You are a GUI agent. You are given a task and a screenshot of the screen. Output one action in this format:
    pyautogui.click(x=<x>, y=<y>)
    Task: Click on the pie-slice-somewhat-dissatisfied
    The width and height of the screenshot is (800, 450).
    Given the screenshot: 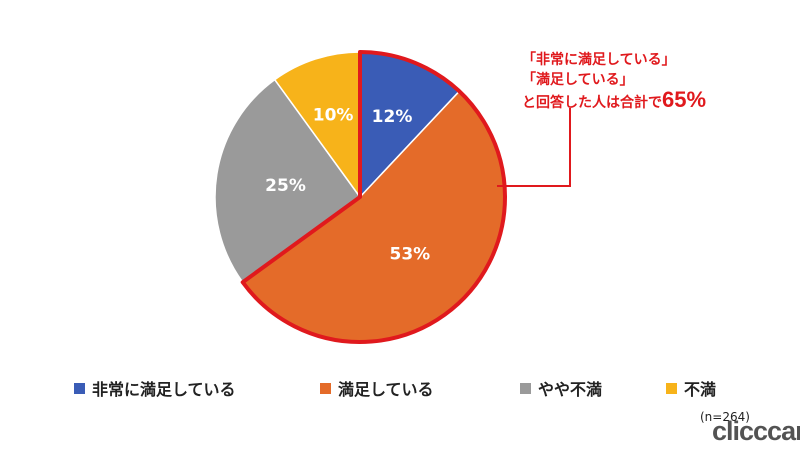 What is the action you would take?
    pyautogui.click(x=288, y=181)
    